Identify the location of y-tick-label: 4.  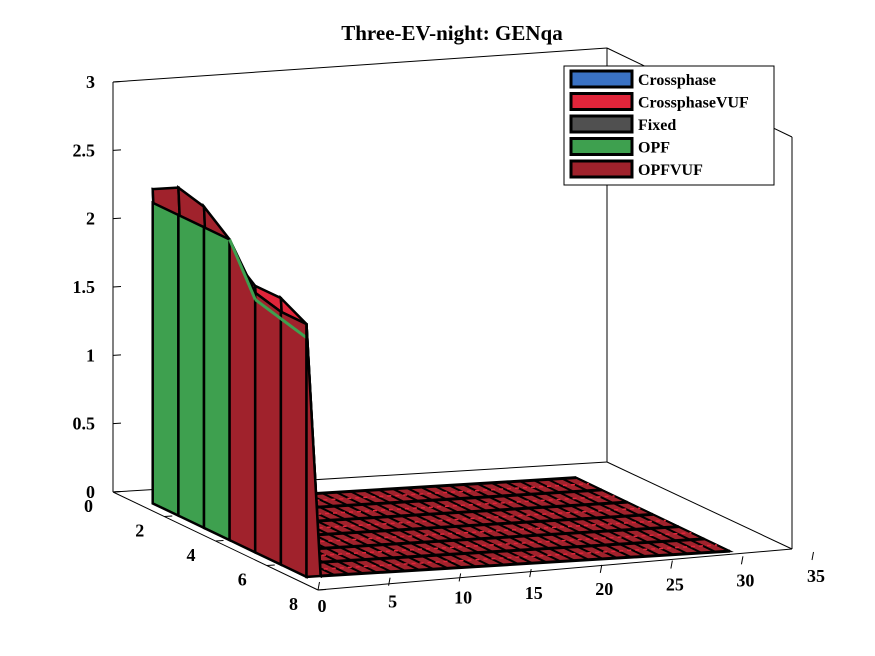
(191, 555).